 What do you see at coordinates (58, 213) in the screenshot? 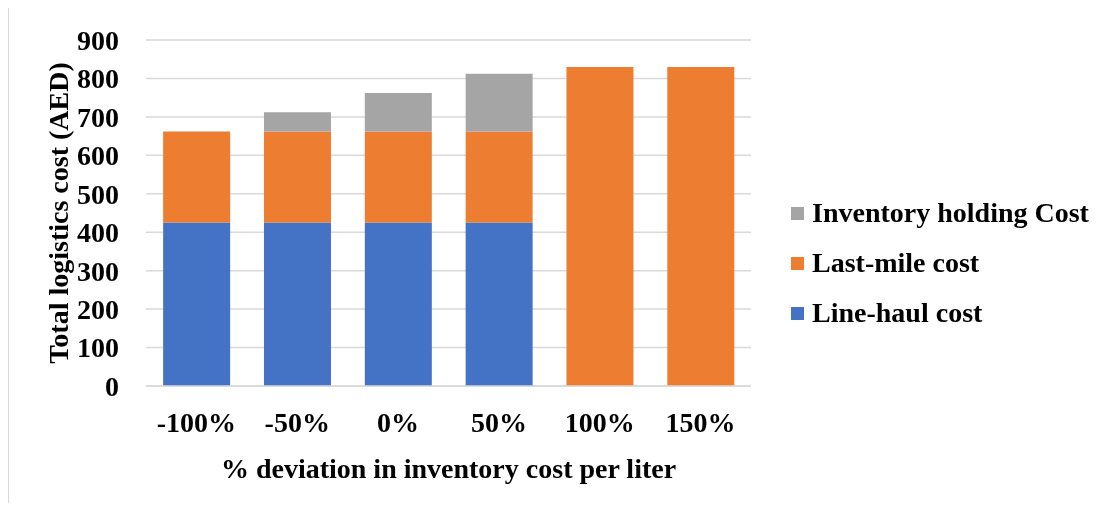
I see `y-axis-title: Total logistics cost (AED)` at bounding box center [58, 213].